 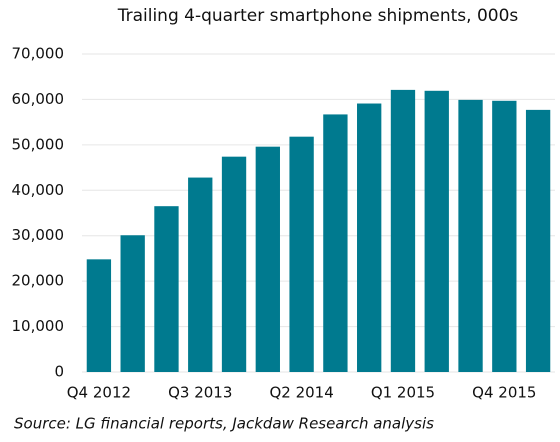 What do you see at coordinates (403, 393) in the screenshot?
I see `x-tick-label: Q1 2015` at bounding box center [403, 393].